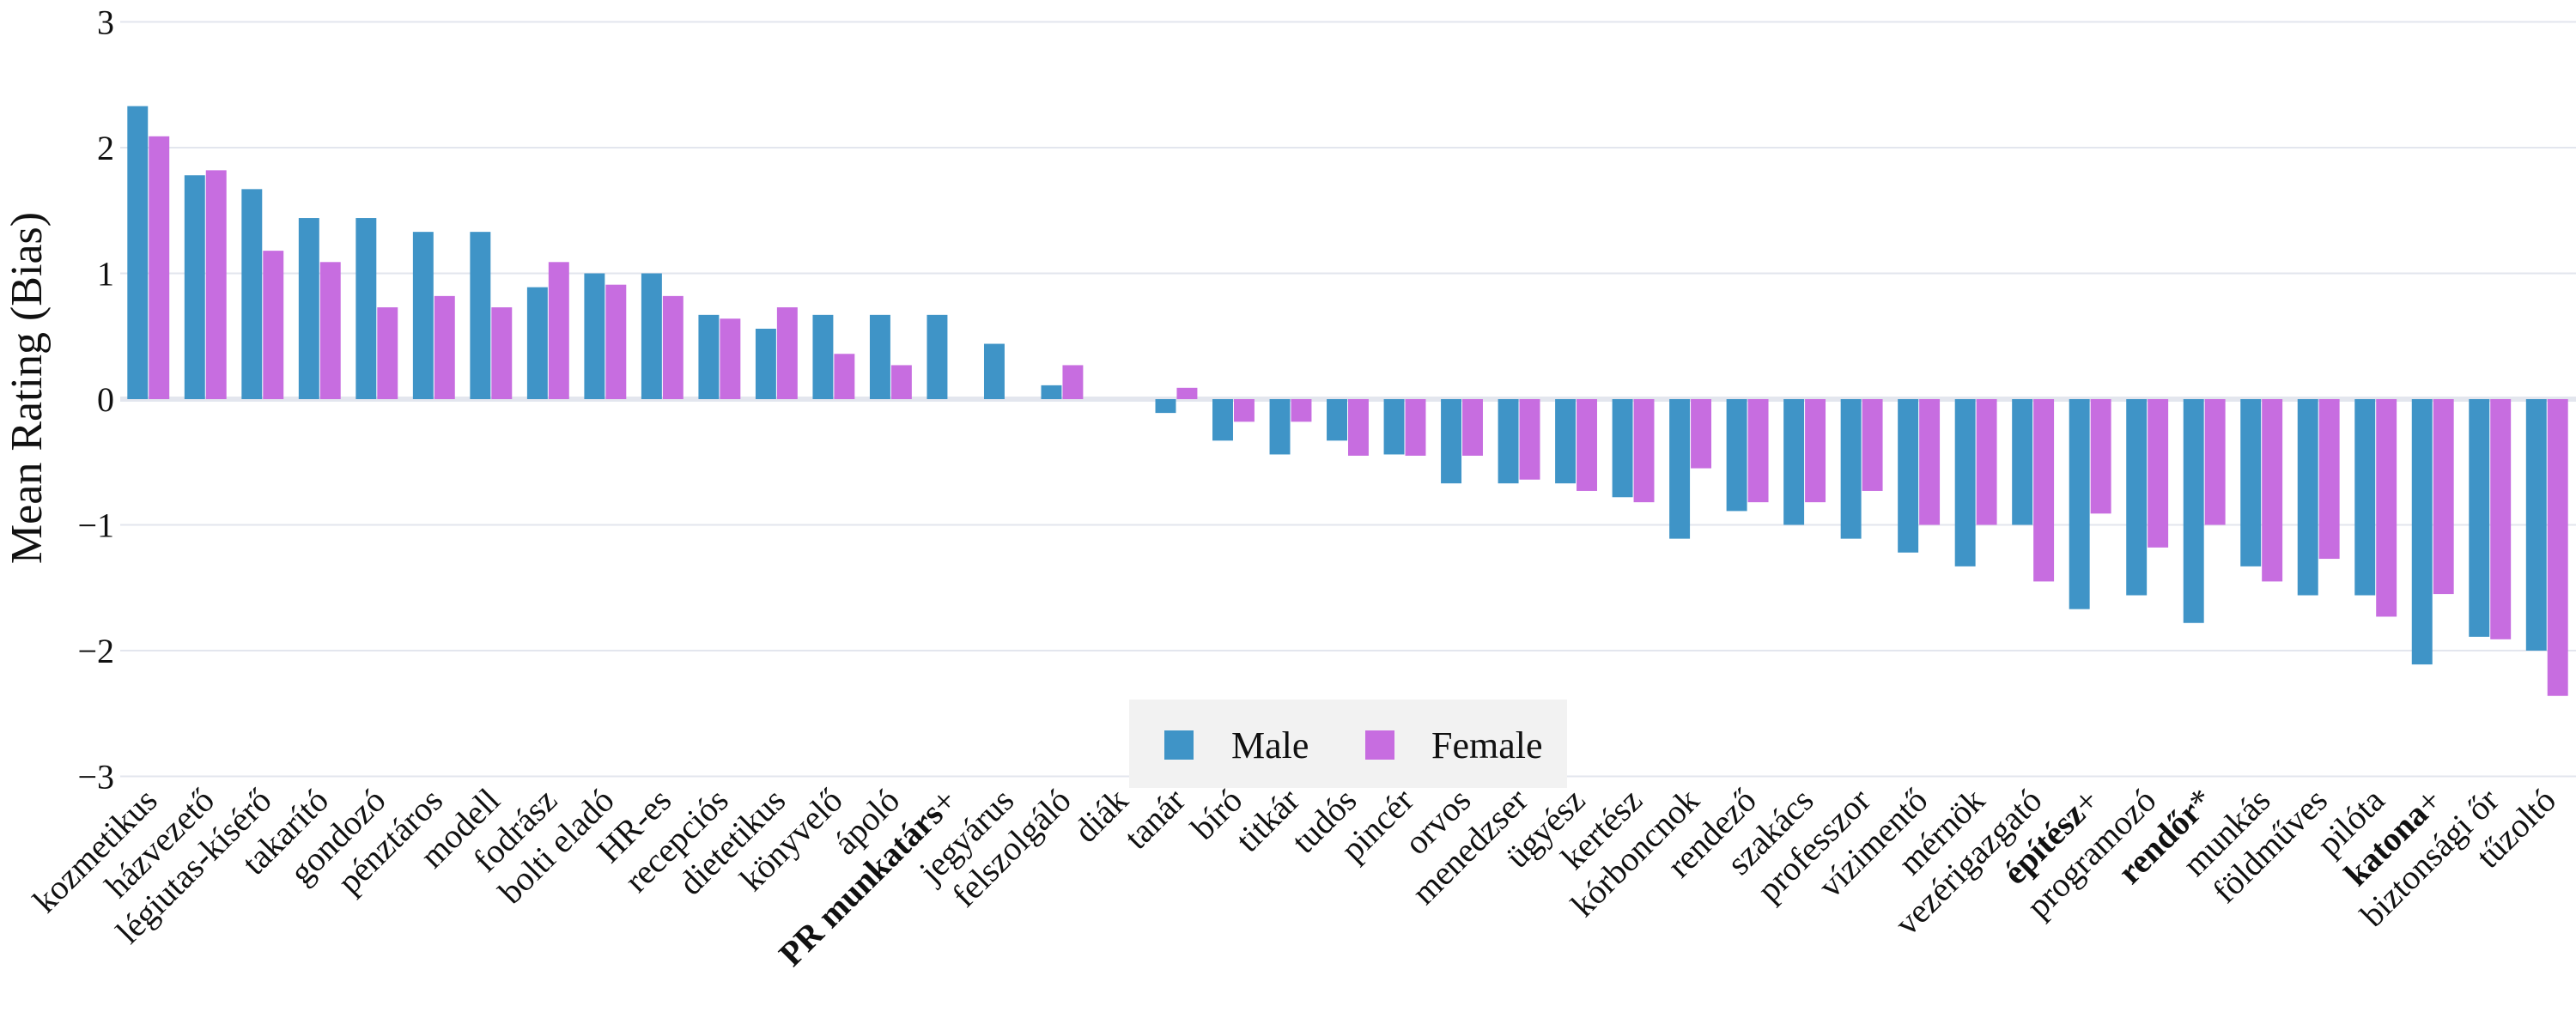 The image size is (2576, 1030). What do you see at coordinates (96, 400) in the screenshot?
I see `y-axis-ticks: 3 2 1 0 −1 −2 −3` at bounding box center [96, 400].